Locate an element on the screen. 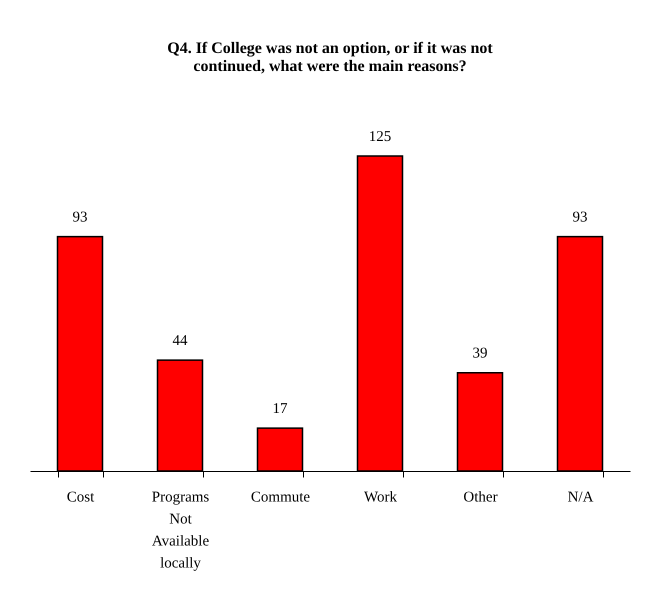  chart-title: Q4. If College was not an option, or if it was not continued, what were the main reasons? is located at coordinates (330, 57).